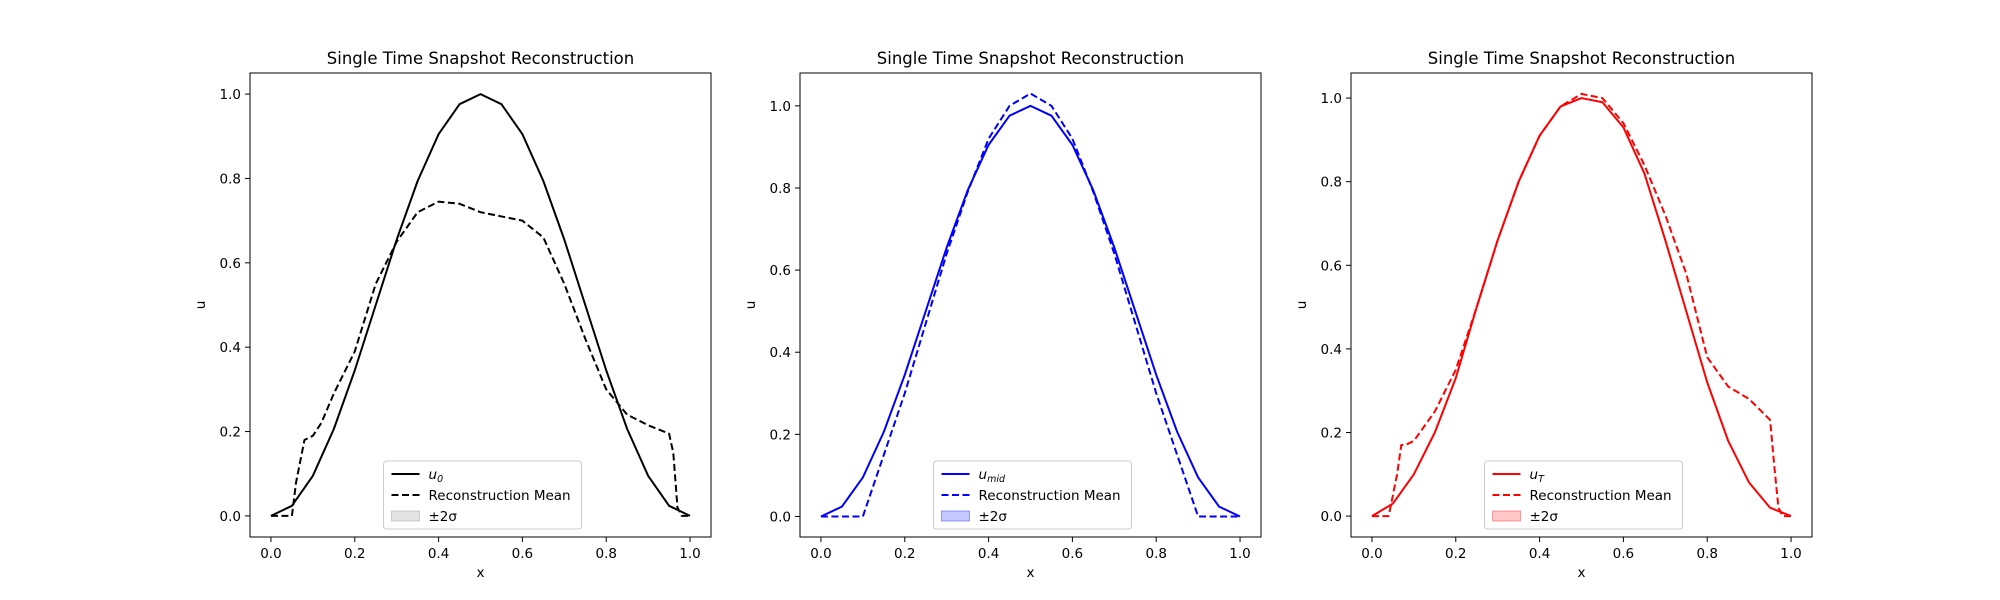  What do you see at coordinates (1581, 307) in the screenshot?
I see `series-line-u-t` at bounding box center [1581, 307].